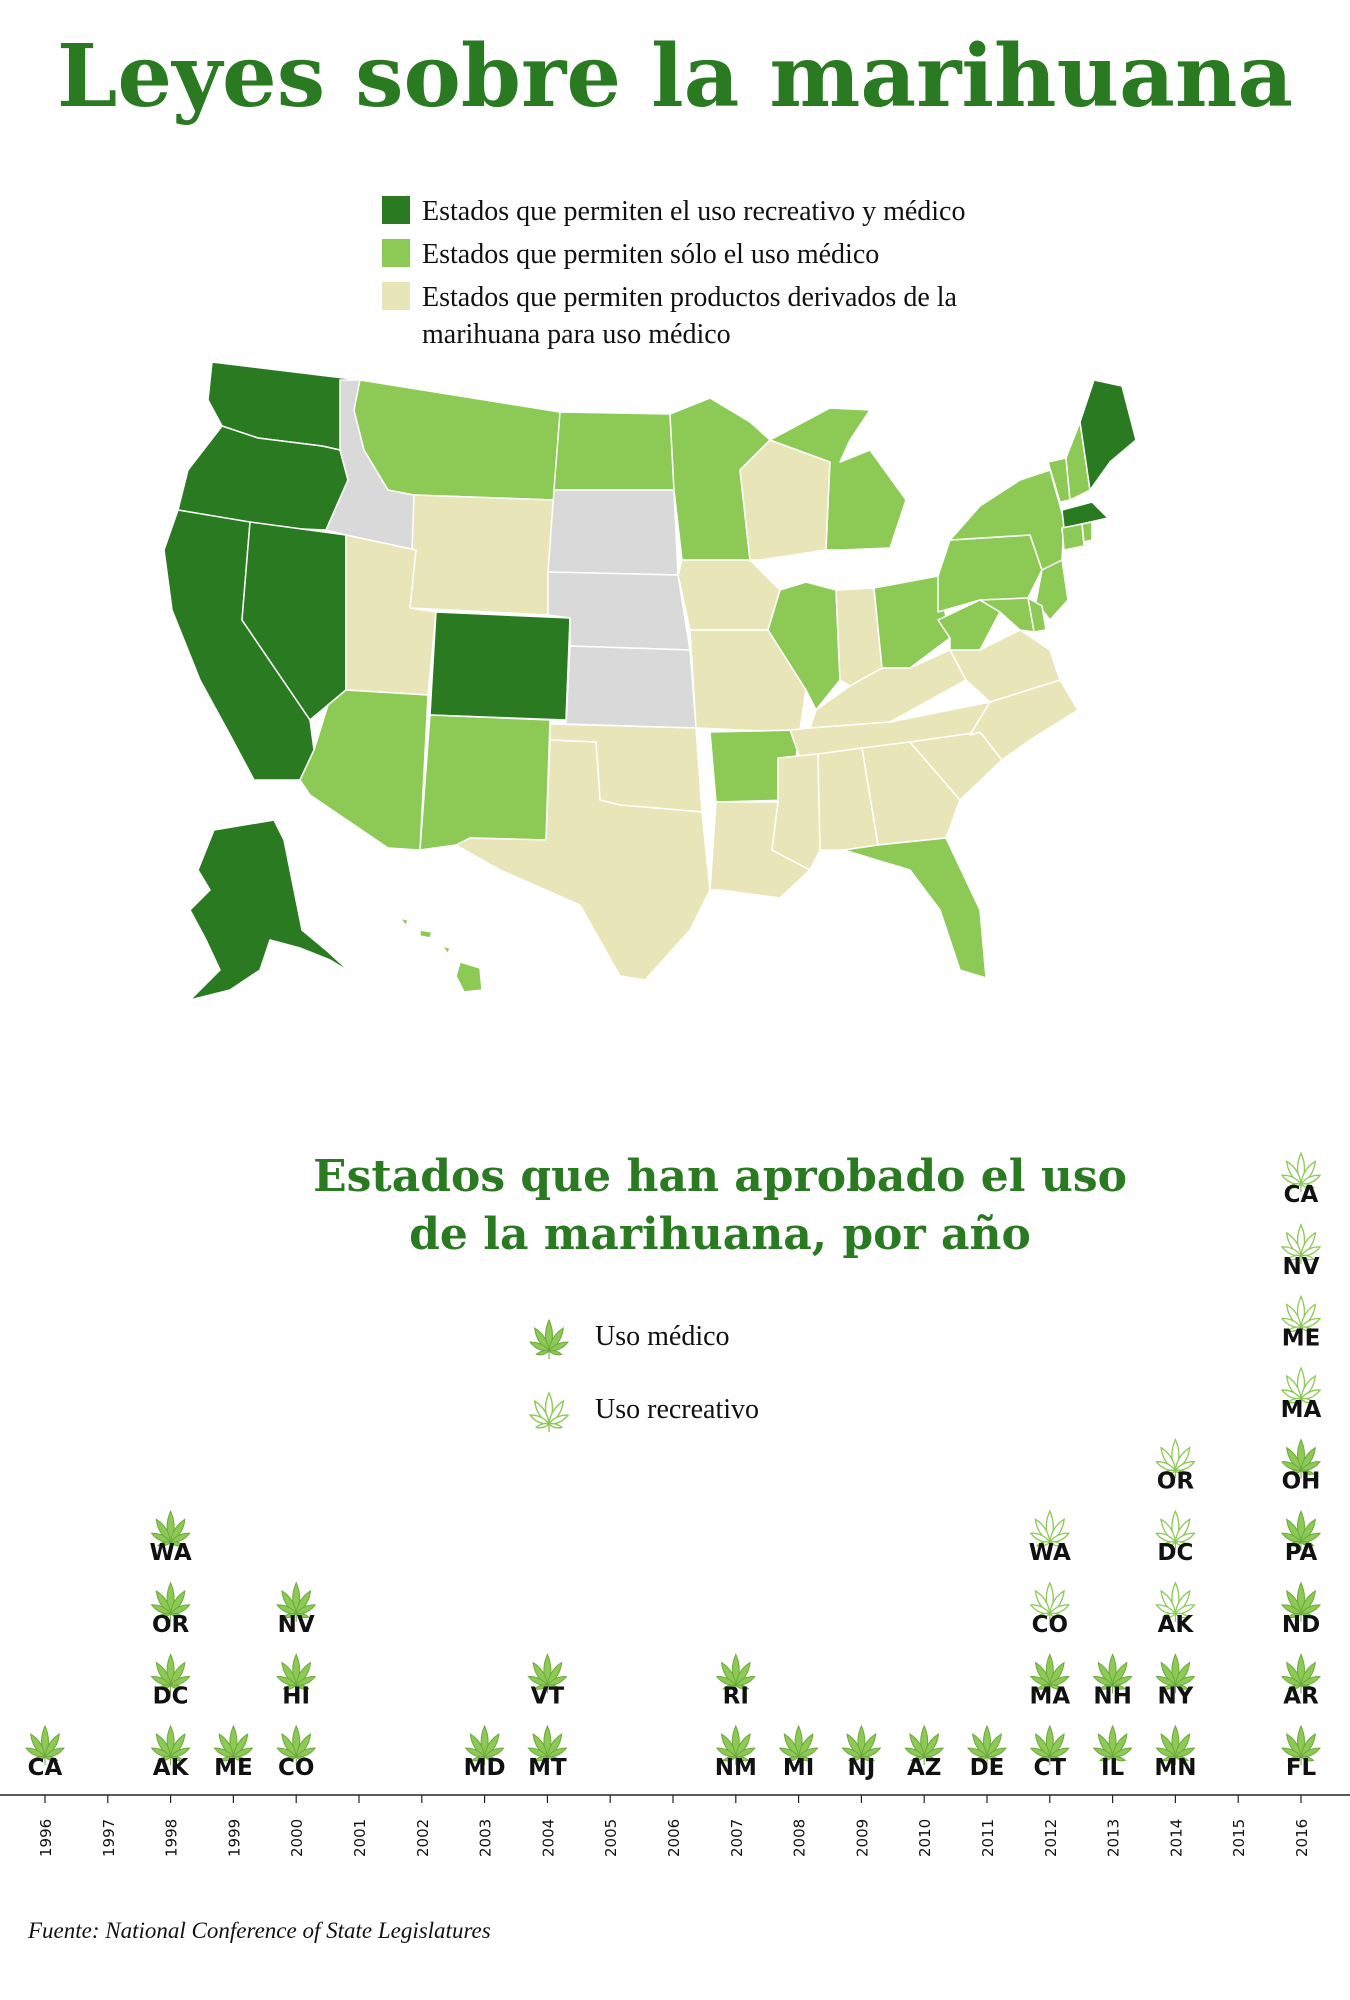 The image size is (1350, 2000). Describe the element at coordinates (1301, 1553) in the screenshot. I see `state-code-label: PA` at that location.